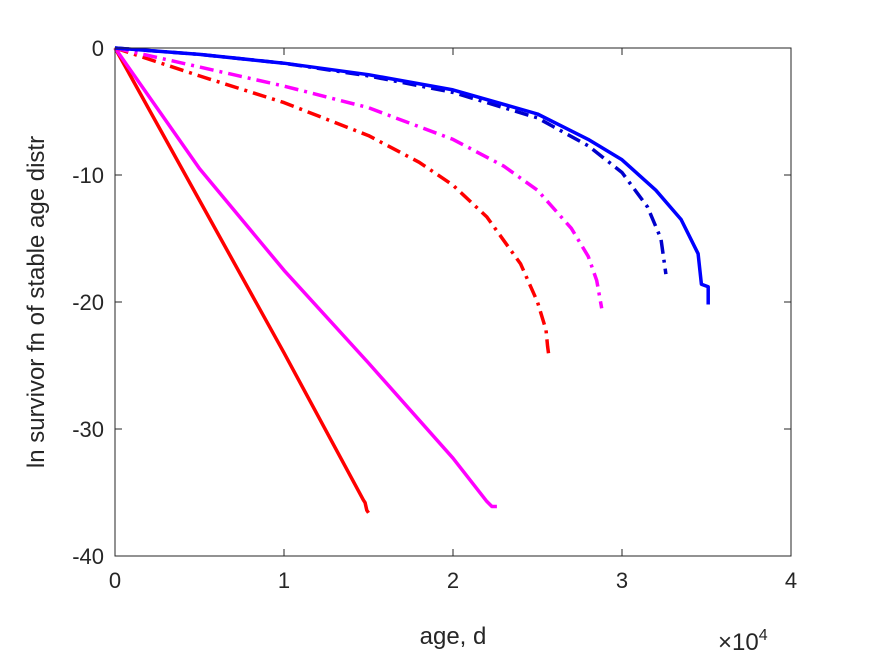 Image resolution: width=875 pixels, height=656 pixels. I want to click on y-tick-label: -20, so click(88, 302).